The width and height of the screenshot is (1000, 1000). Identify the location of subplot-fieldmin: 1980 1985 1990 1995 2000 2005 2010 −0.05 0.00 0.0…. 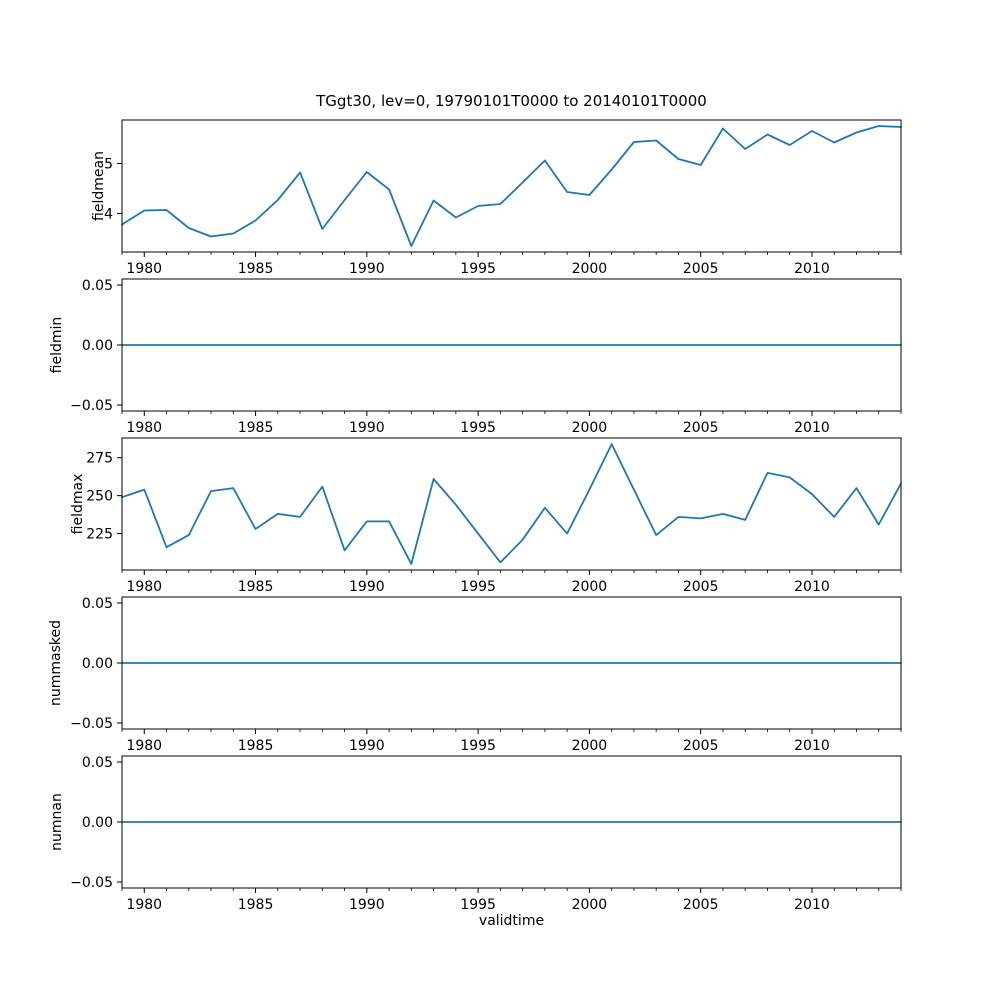
(486, 357).